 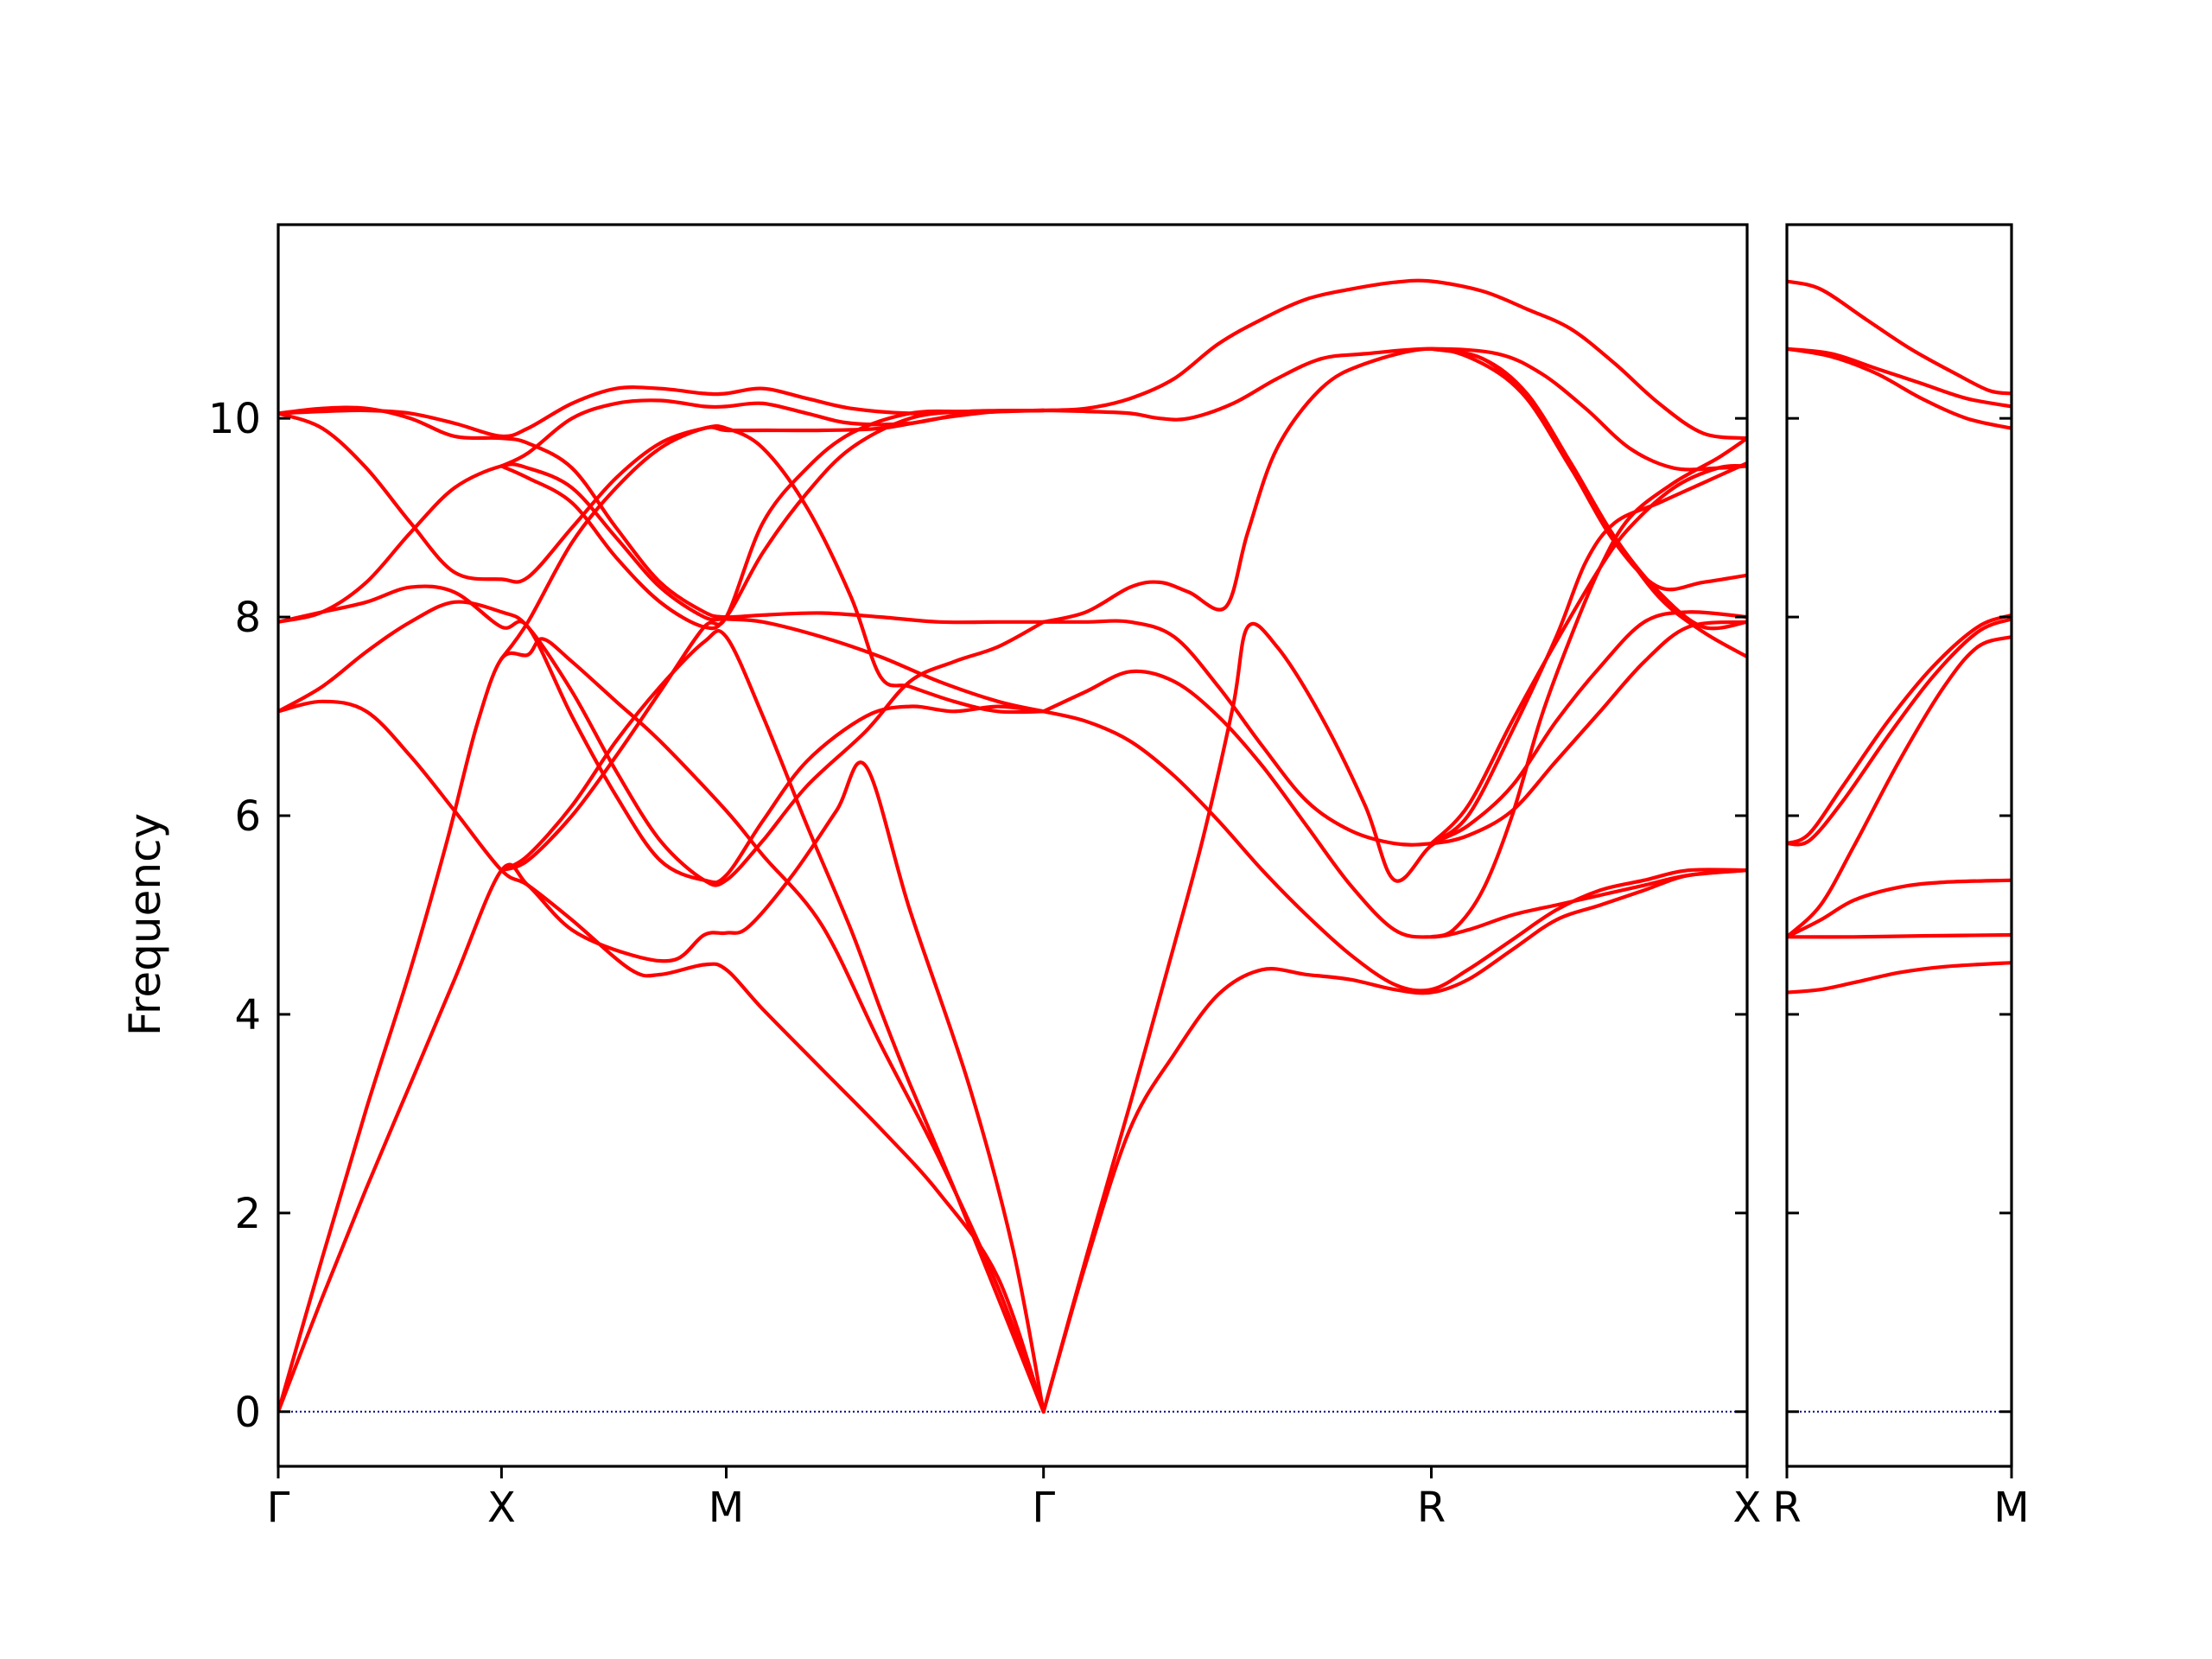 I want to click on y-tick-label: 2, so click(x=247, y=1214).